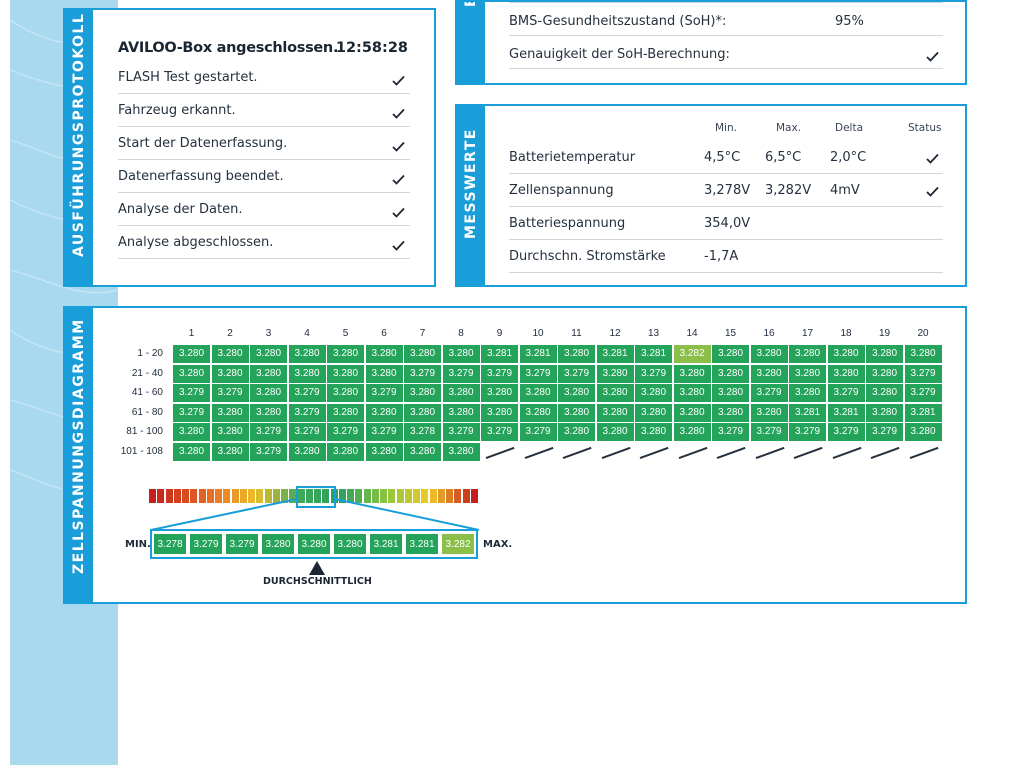  I want to click on header-delta: Delta, so click(849, 128).